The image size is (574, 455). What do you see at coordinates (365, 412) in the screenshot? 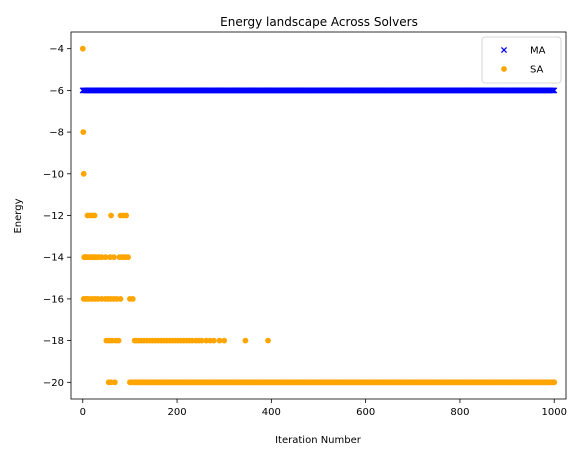
I see `x-tick-label: 600` at bounding box center [365, 412].